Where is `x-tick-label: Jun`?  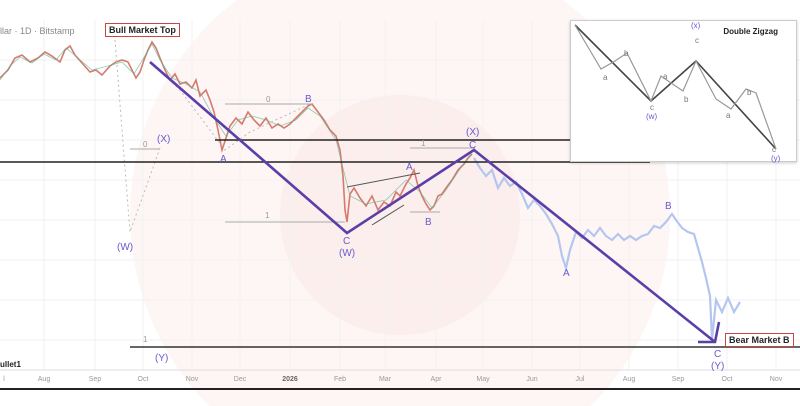
x-tick-label: Jun is located at coordinates (532, 379).